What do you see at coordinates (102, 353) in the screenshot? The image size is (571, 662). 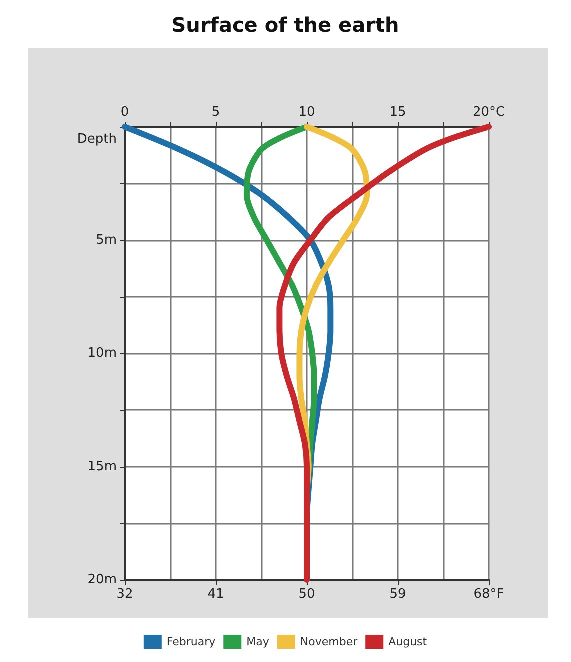 I see `y-tick-label: 10m` at bounding box center [102, 353].